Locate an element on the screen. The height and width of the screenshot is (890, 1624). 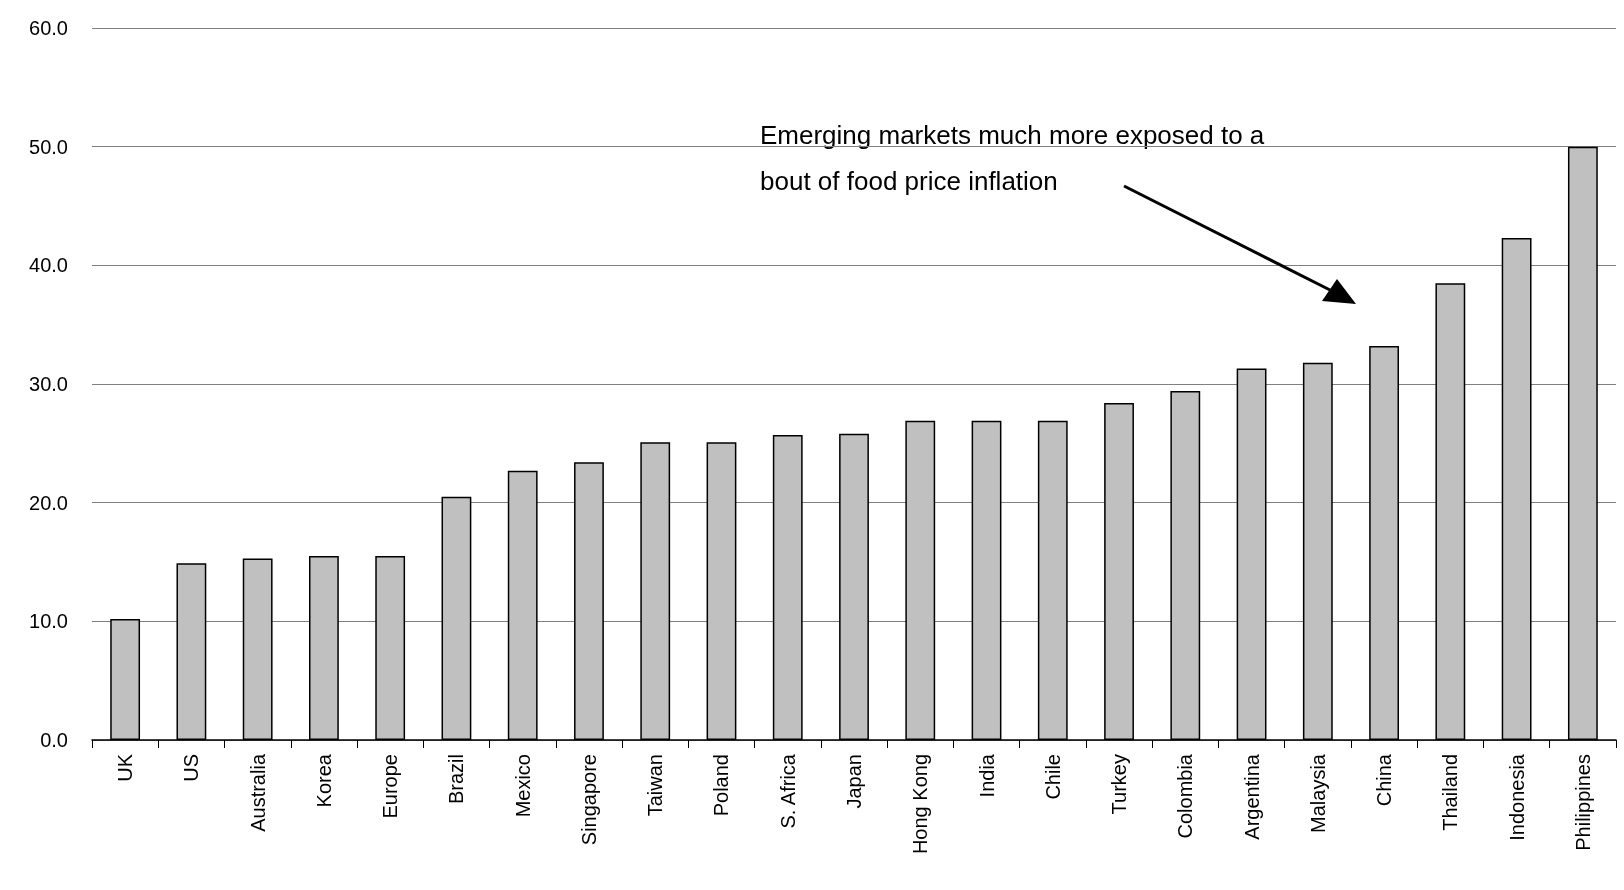
x-tick-label: China is located at coordinates (1384, 780).